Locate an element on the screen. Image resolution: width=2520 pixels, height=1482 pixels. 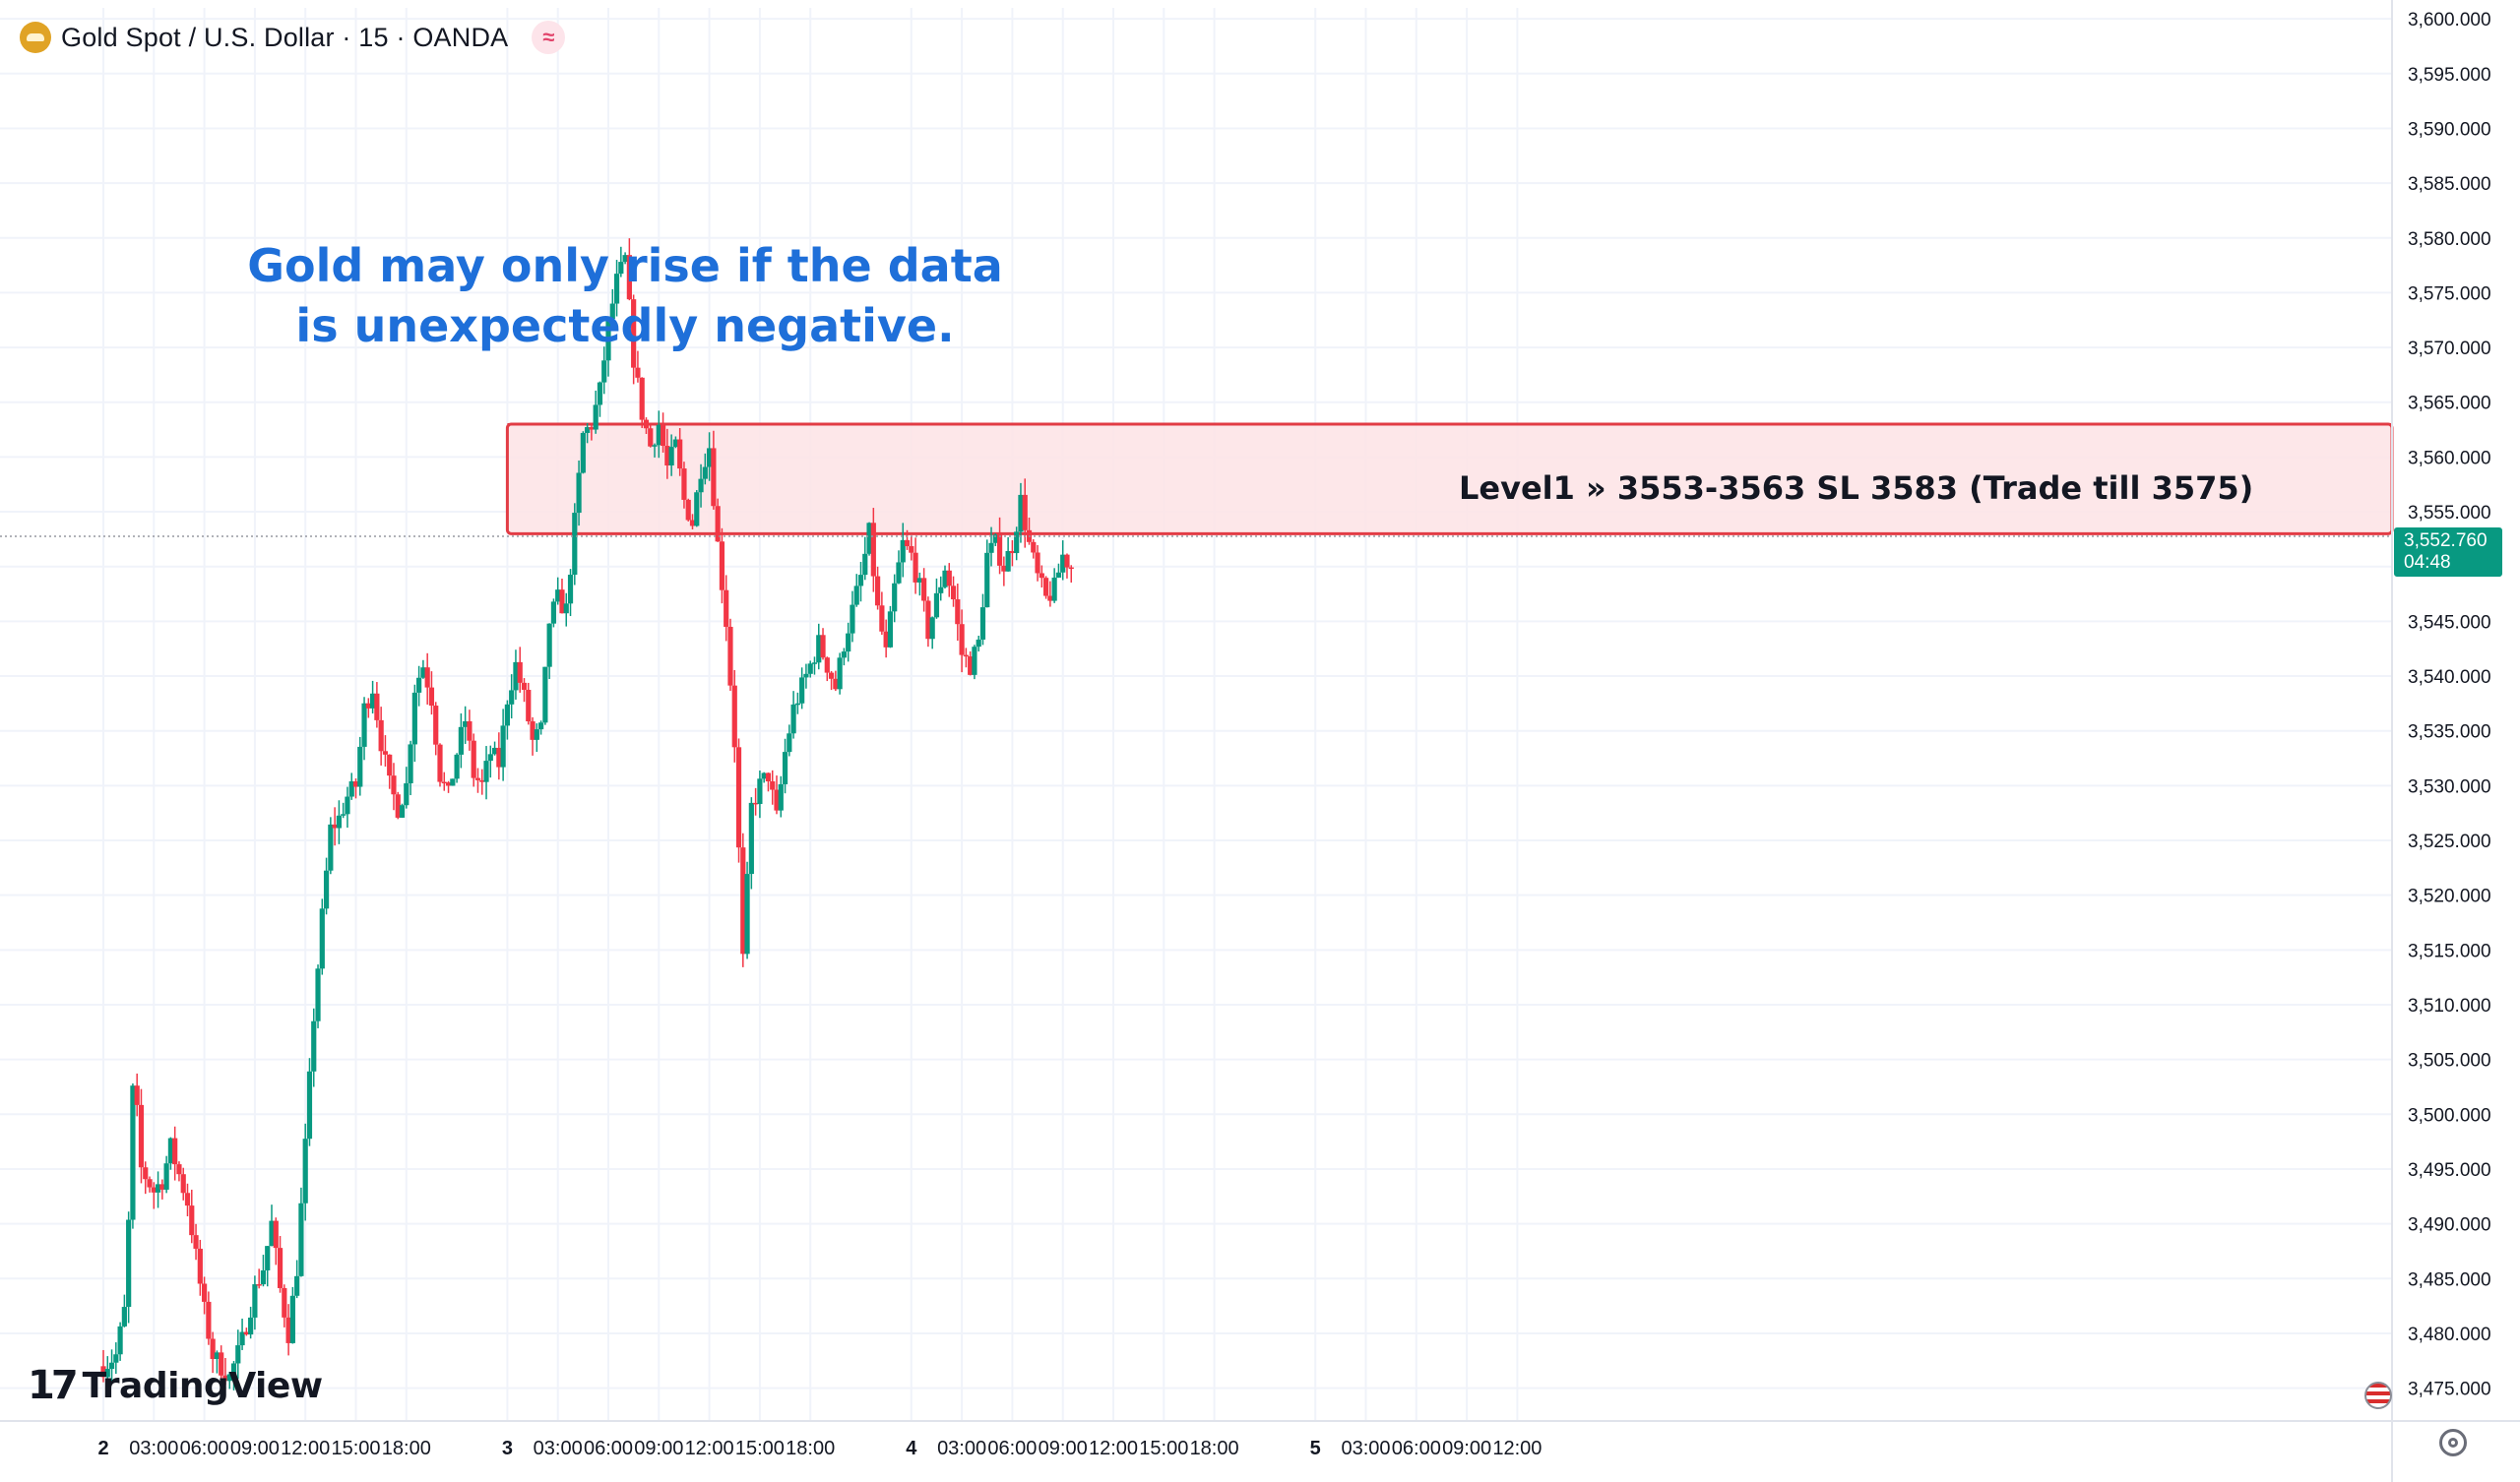
us-flag-icon is located at coordinates (2378, 1395).